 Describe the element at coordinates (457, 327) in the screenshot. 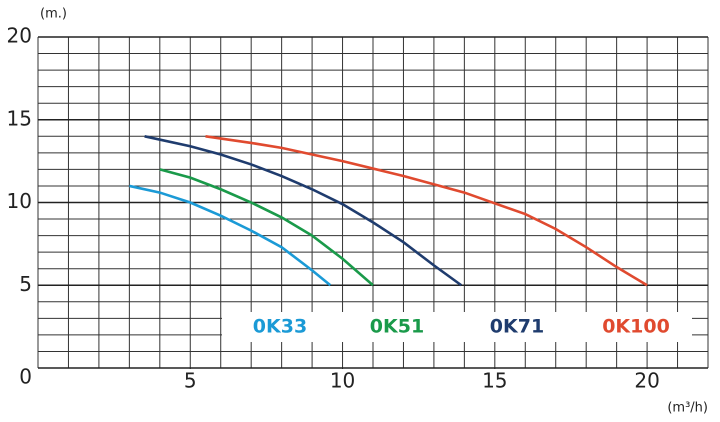

I see `legend-background` at that location.